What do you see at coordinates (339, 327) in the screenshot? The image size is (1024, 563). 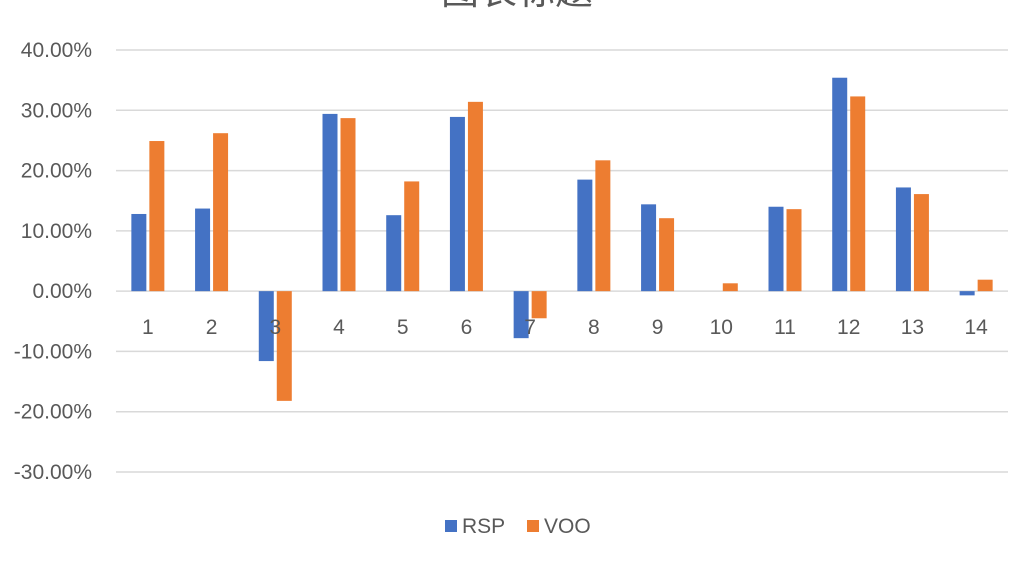 I see `x-category-label: 4` at bounding box center [339, 327].